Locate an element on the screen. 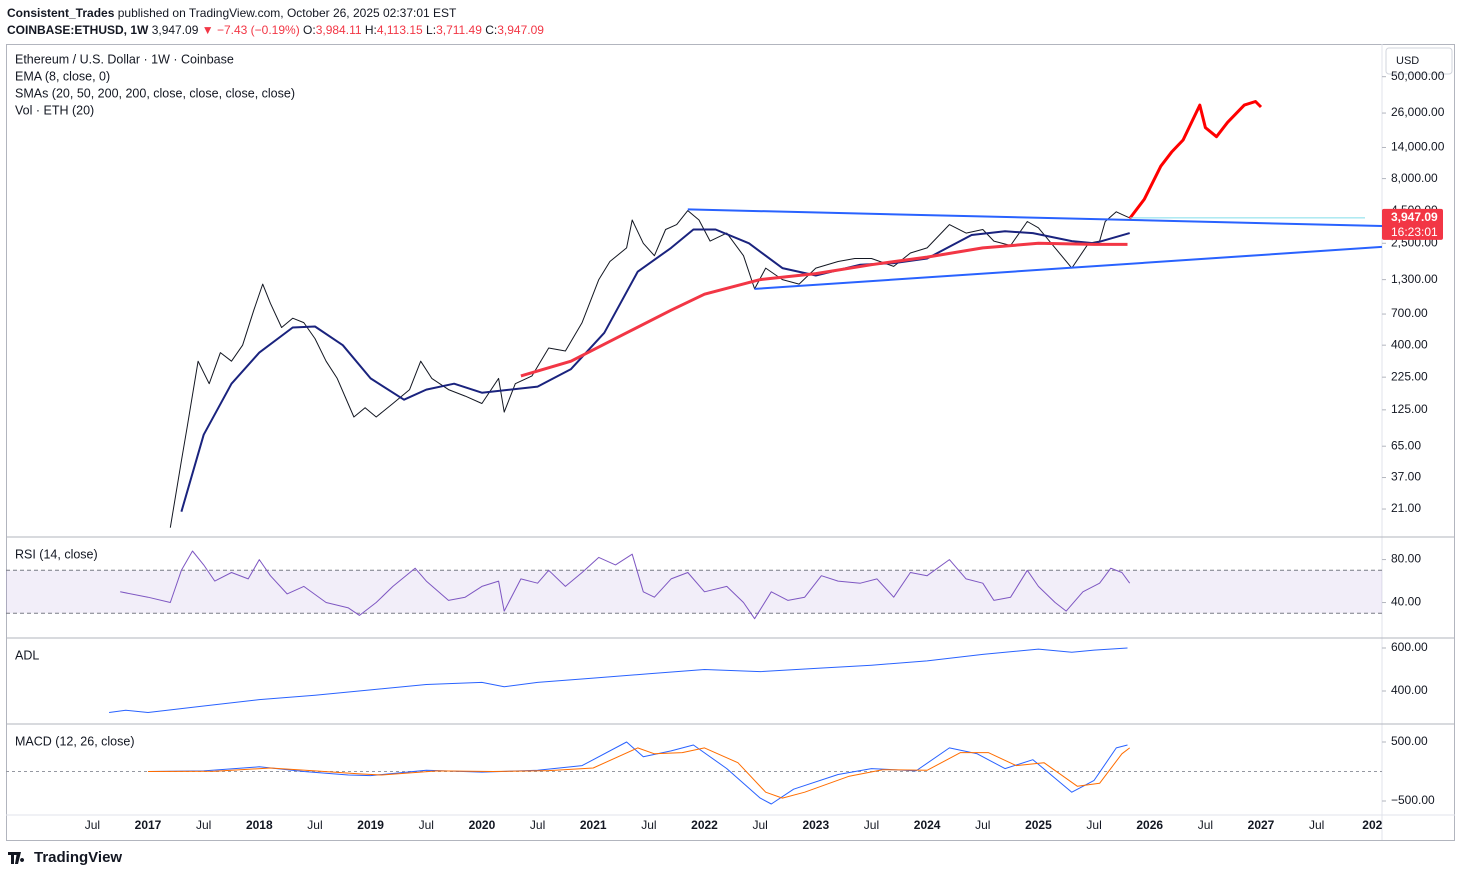 The height and width of the screenshot is (877, 1461). y-tick-label: 500.00 is located at coordinates (1409, 741).